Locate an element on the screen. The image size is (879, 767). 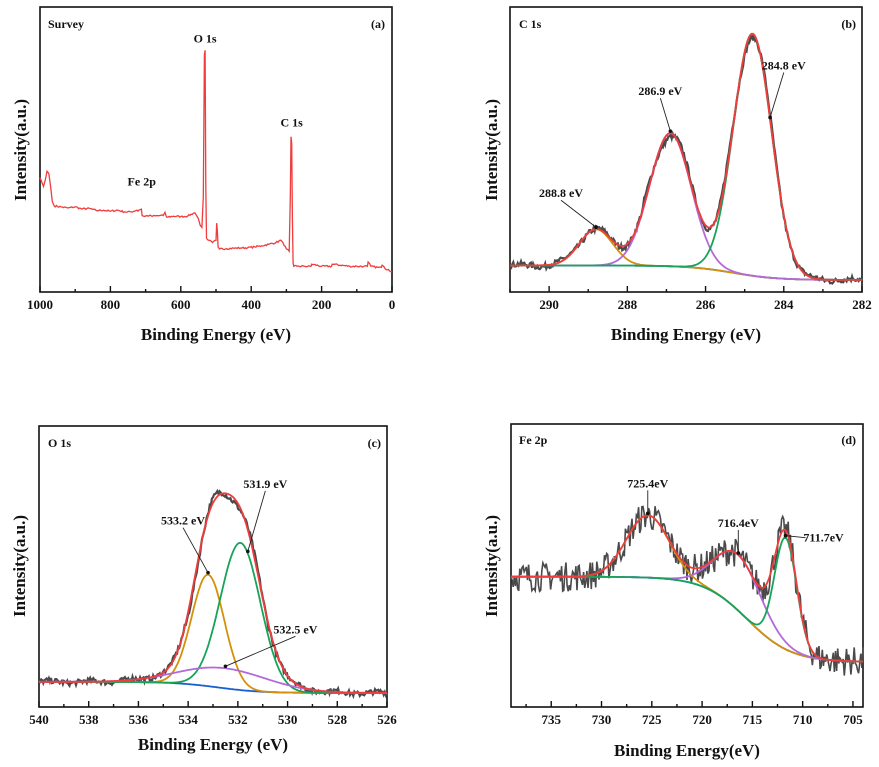
peak-label: 532.5 eV is located at coordinates (295, 629).